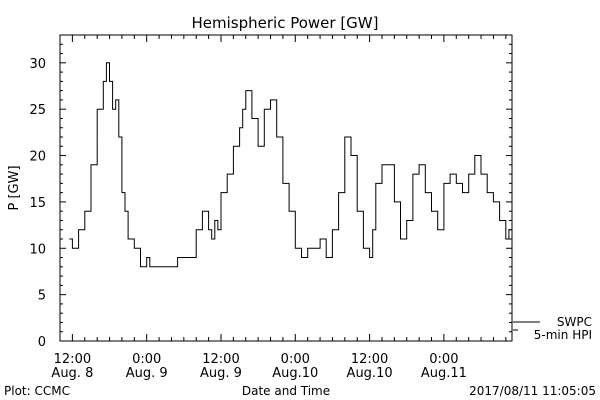 This screenshot has height=400, width=600. I want to click on x-axis-label: Date and Time, so click(286, 391).